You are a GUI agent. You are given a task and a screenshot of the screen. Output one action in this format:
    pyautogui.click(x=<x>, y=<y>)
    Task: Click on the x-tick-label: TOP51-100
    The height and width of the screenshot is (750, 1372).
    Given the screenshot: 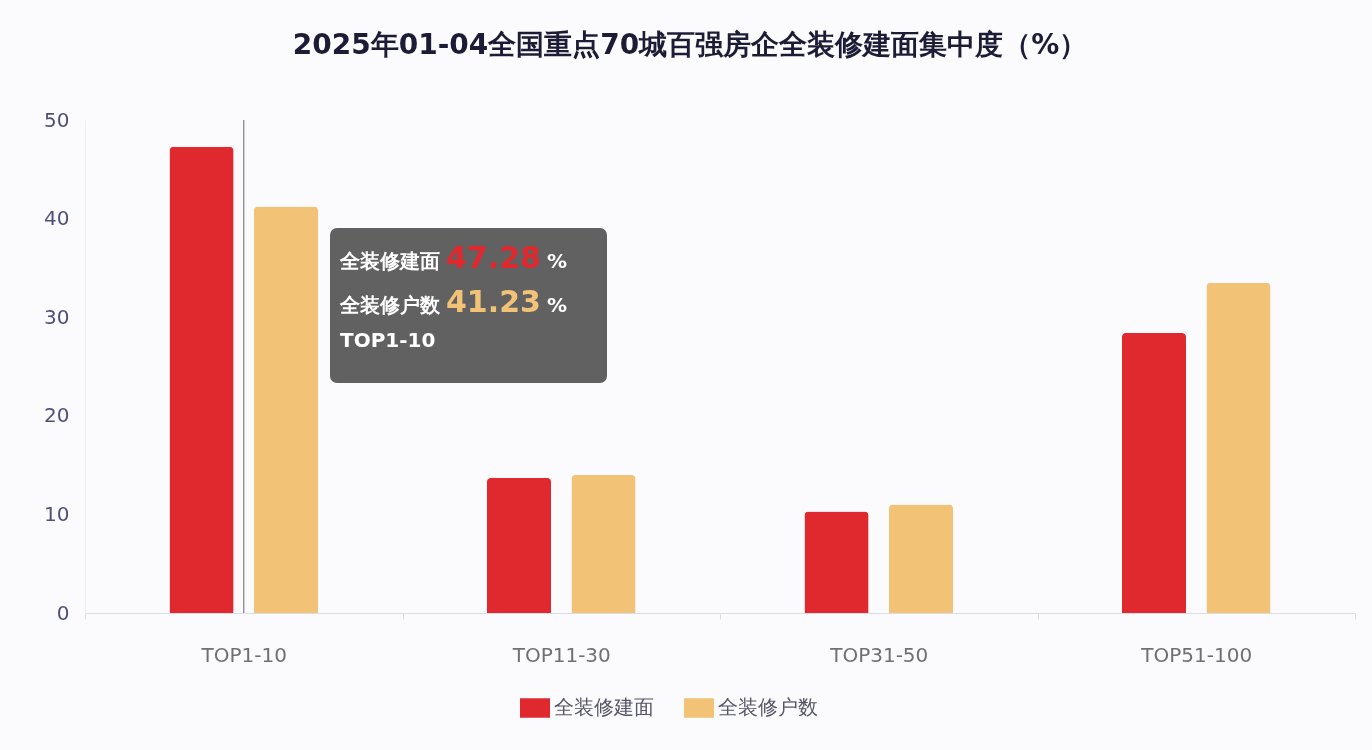 What is the action you would take?
    pyautogui.click(x=1196, y=654)
    